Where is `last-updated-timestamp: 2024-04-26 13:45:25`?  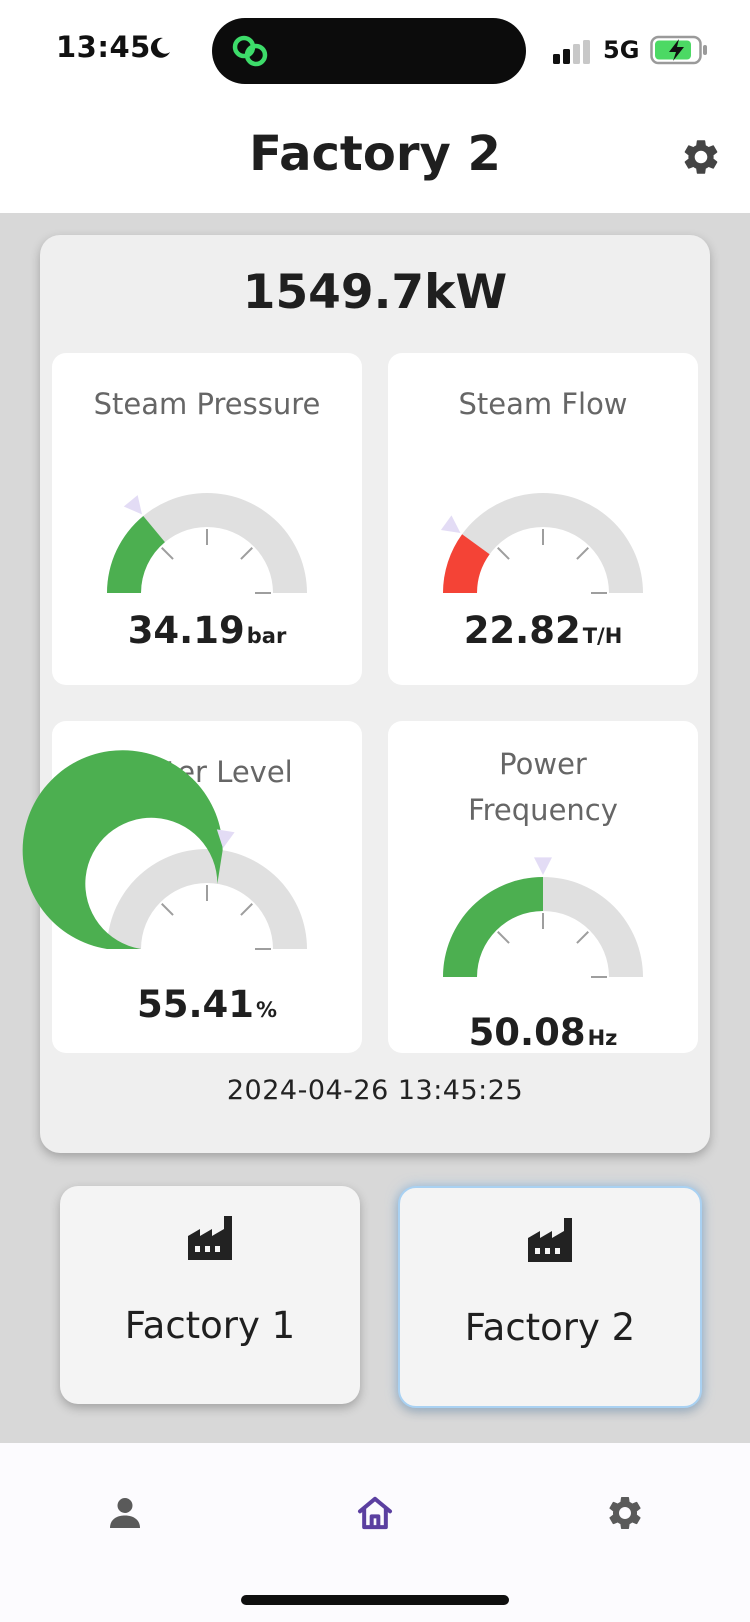 last-updated-timestamp: 2024-04-26 13:45:25 is located at coordinates (375, 1090).